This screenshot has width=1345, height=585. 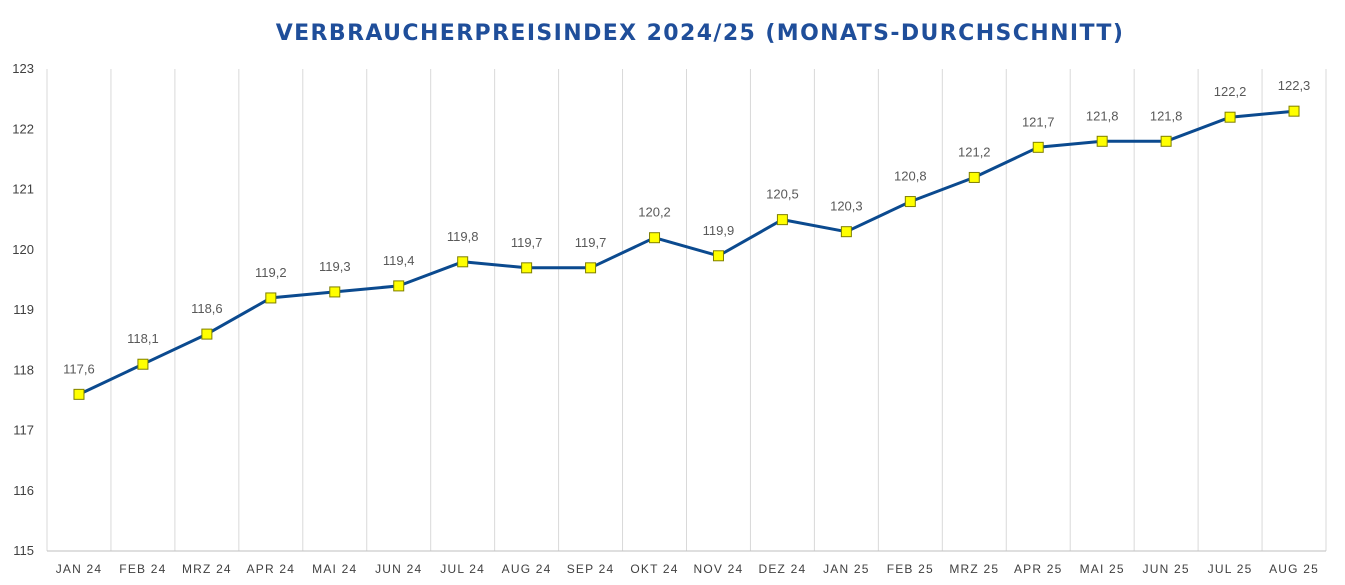 What do you see at coordinates (23, 430) in the screenshot?
I see `y-tick-label: 117` at bounding box center [23, 430].